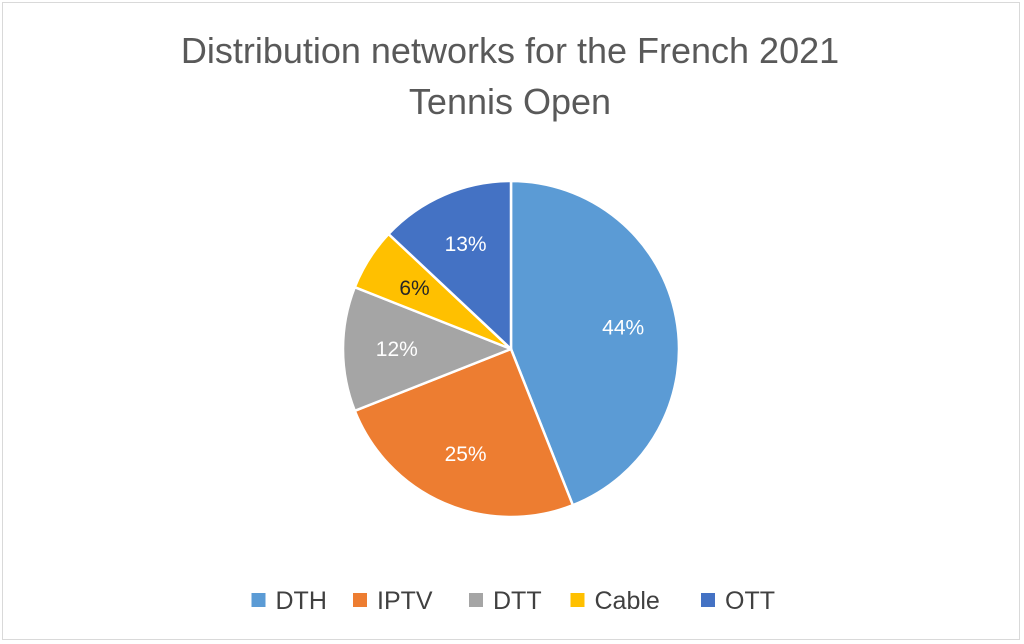  Describe the element at coordinates (510, 101) in the screenshot. I see `chart-title-line-2: Tennis Open` at that location.